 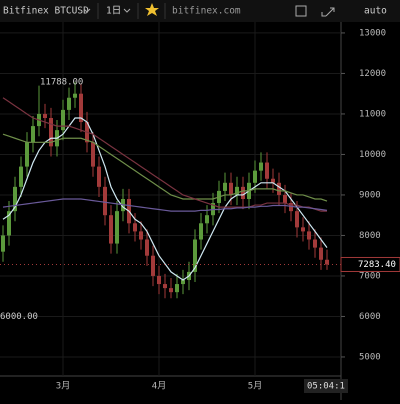 I want to click on y-tick-label: 11000, so click(x=372, y=114).